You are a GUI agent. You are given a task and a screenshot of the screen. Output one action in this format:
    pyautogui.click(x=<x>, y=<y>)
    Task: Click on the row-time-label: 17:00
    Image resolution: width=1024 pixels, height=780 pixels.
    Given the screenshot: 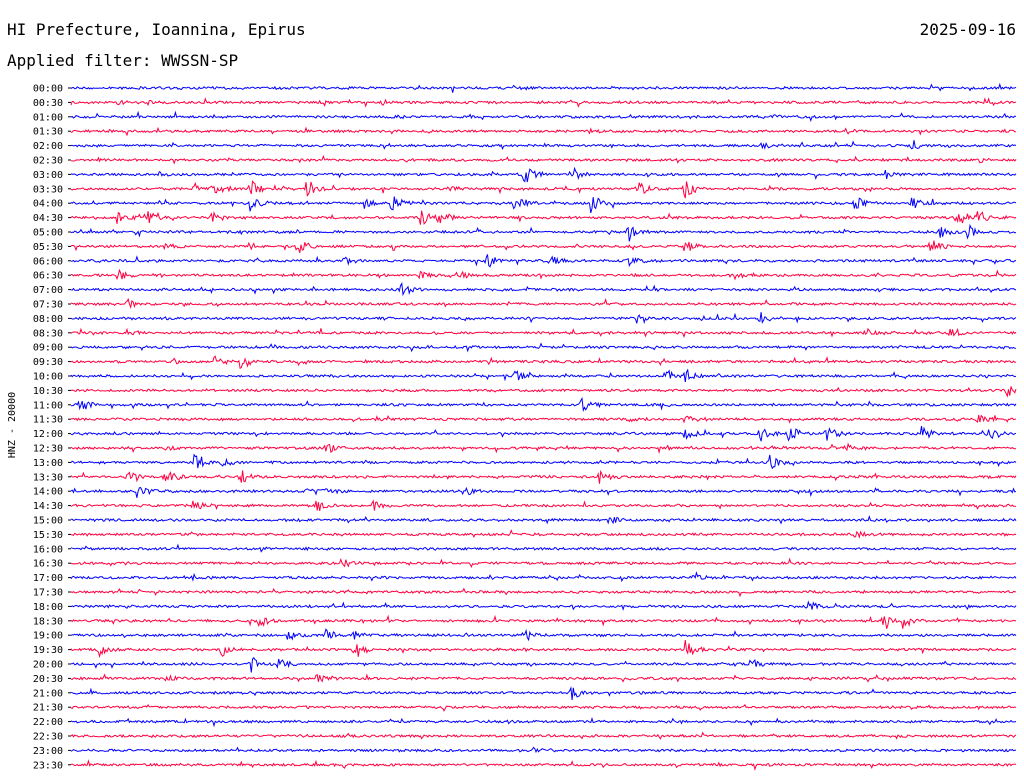 What is the action you would take?
    pyautogui.click(x=48, y=578)
    